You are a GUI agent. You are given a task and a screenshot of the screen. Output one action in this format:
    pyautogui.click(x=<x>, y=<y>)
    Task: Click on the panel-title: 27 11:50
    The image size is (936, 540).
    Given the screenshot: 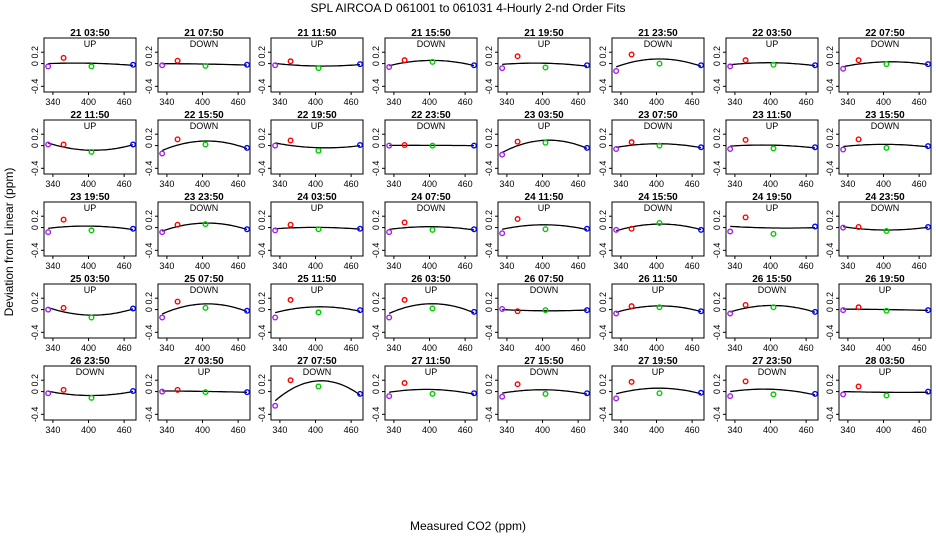 What is the action you would take?
    pyautogui.click(x=431, y=361)
    